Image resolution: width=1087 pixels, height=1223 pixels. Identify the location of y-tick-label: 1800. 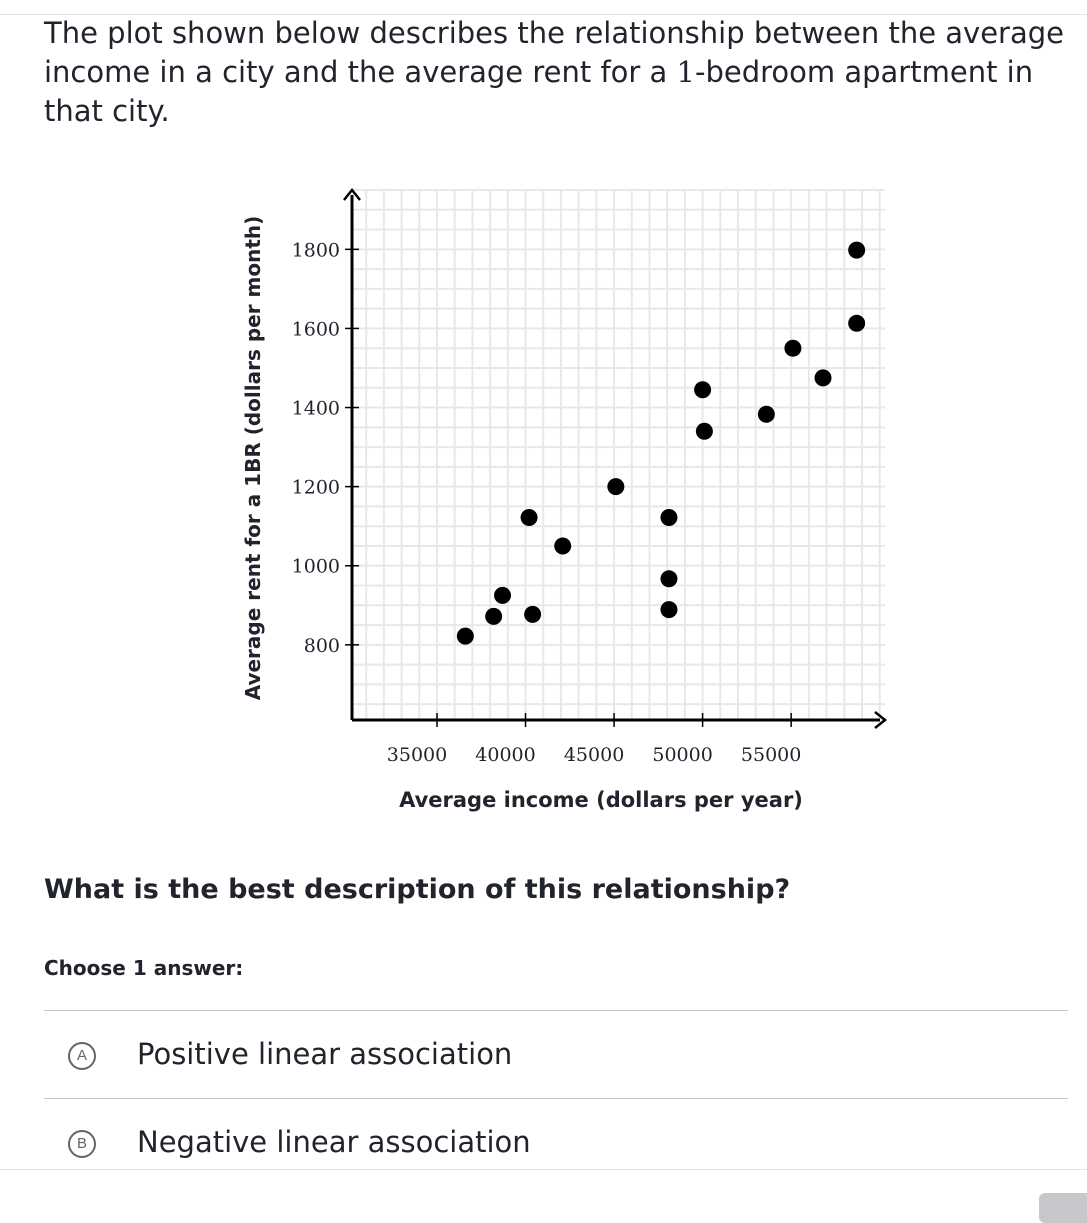
(316, 250).